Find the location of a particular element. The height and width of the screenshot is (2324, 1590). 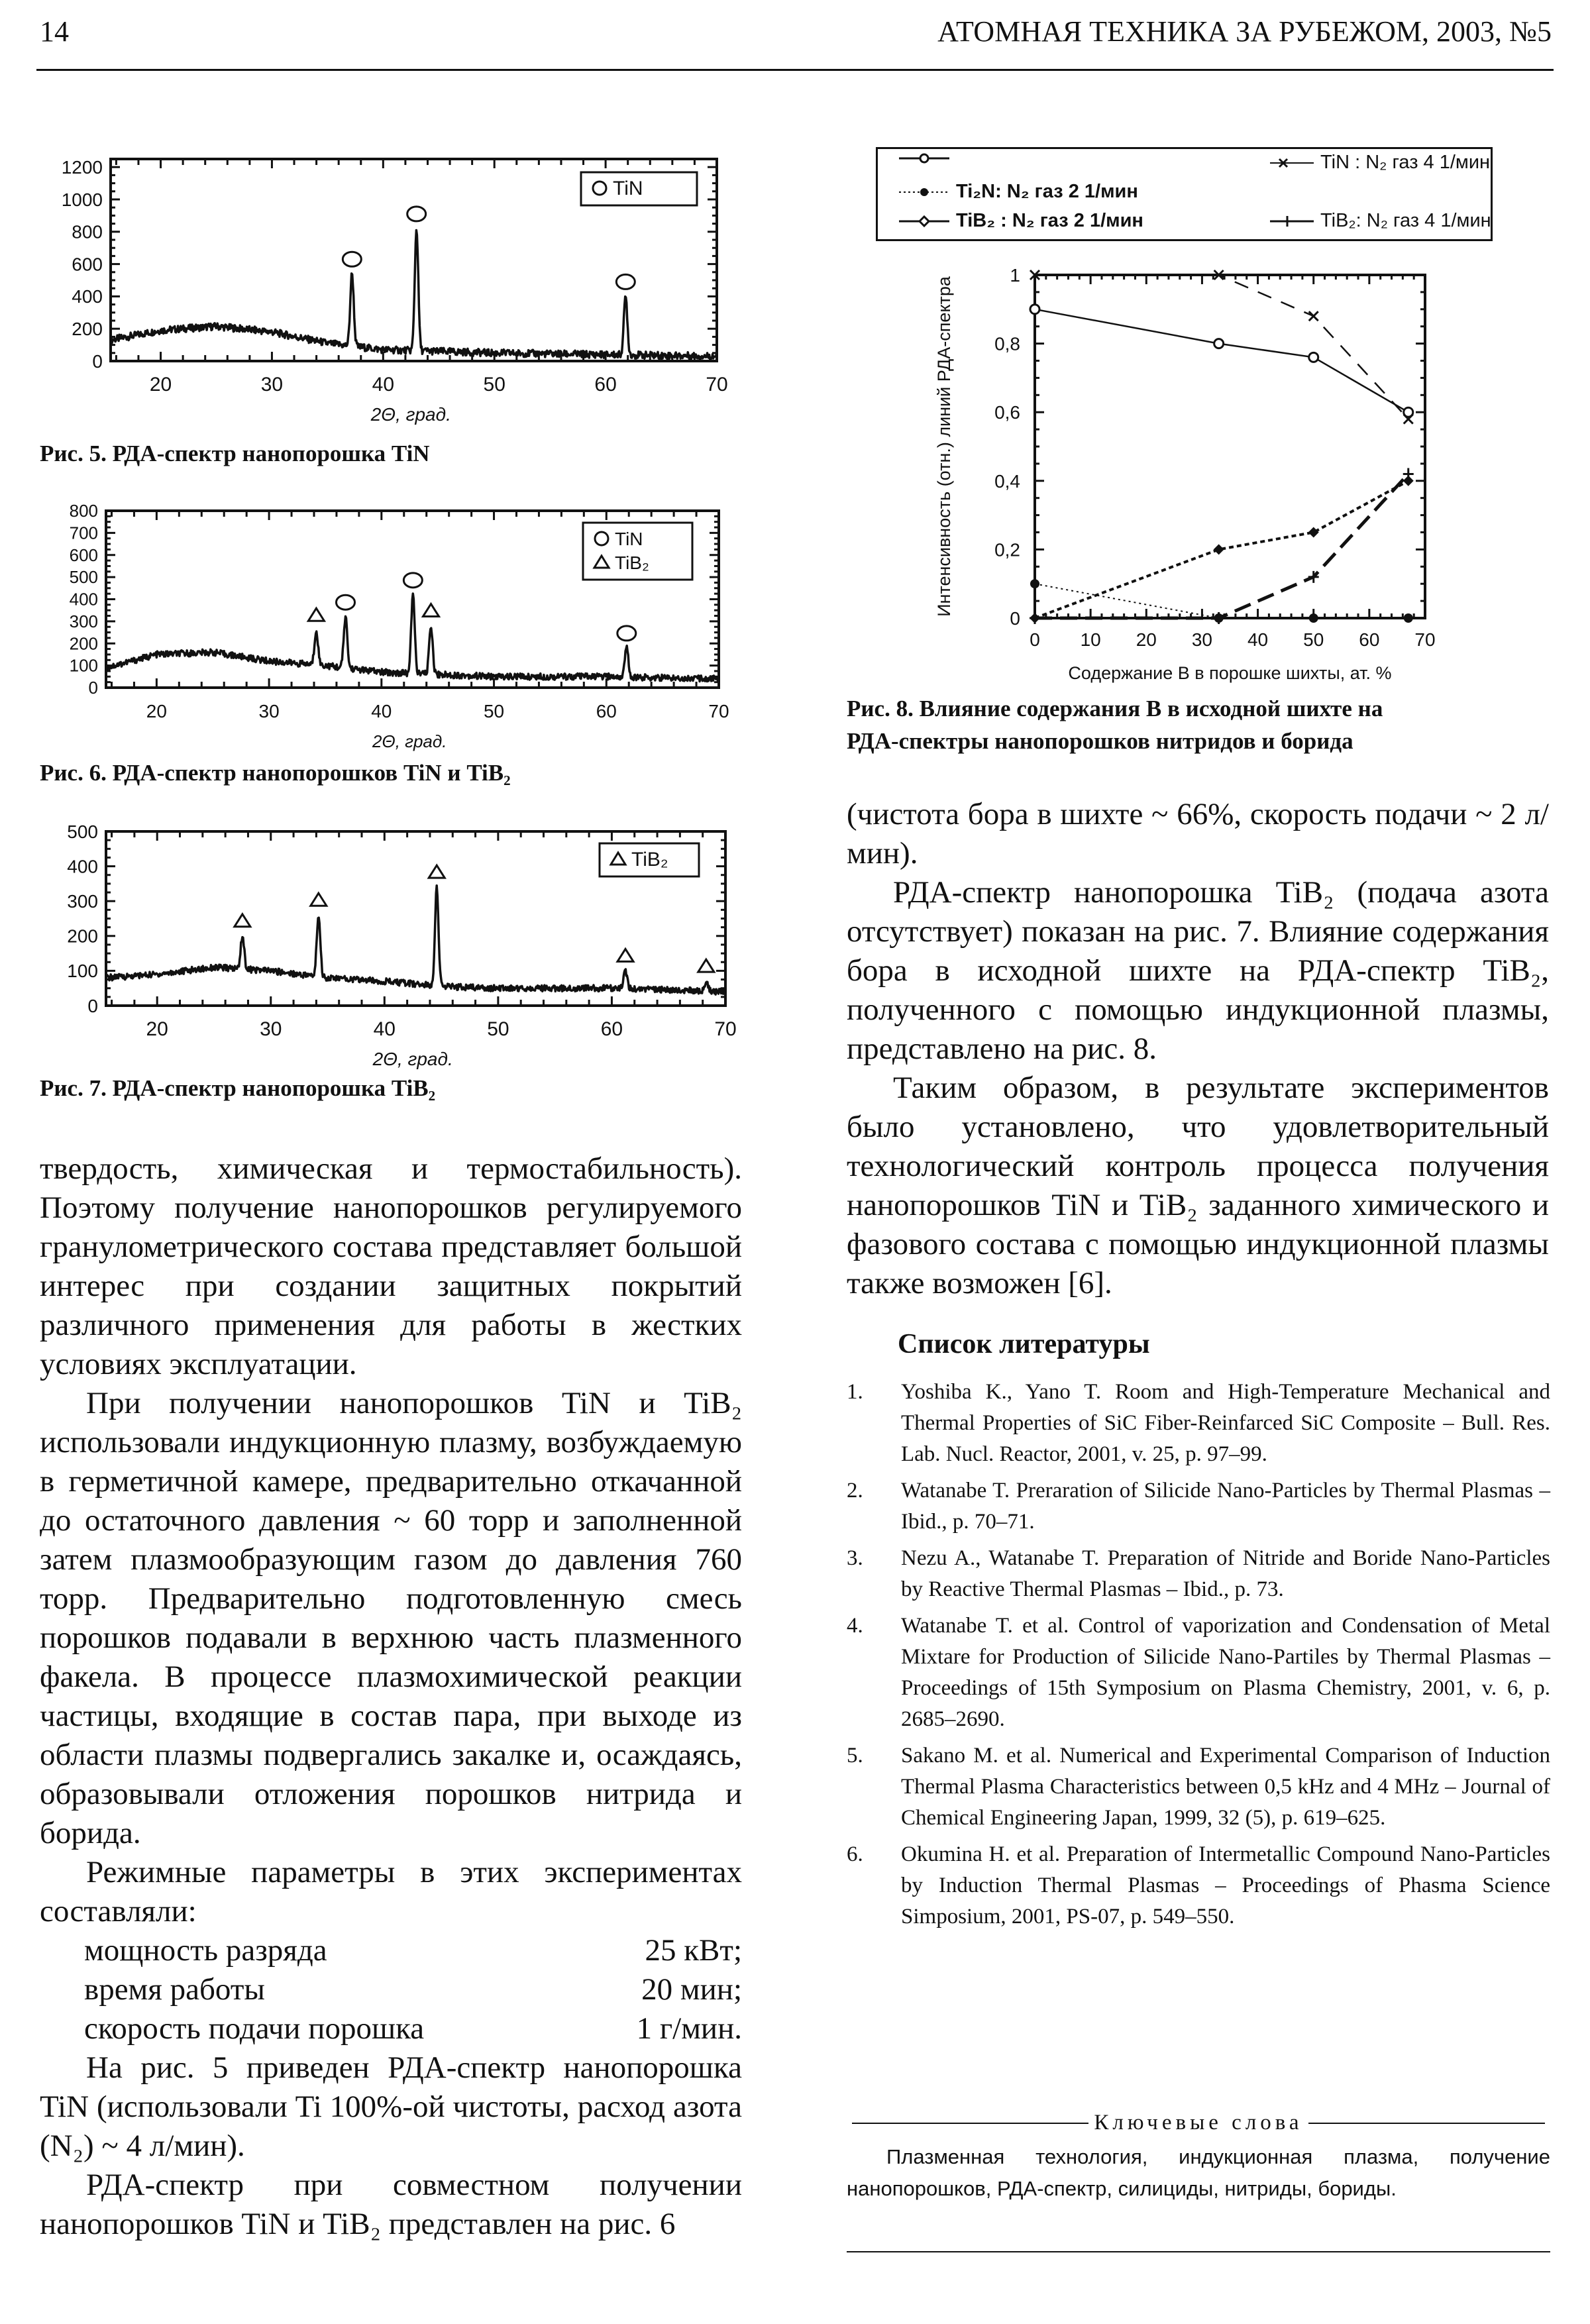

reference-number: 4. is located at coordinates (855, 1626).